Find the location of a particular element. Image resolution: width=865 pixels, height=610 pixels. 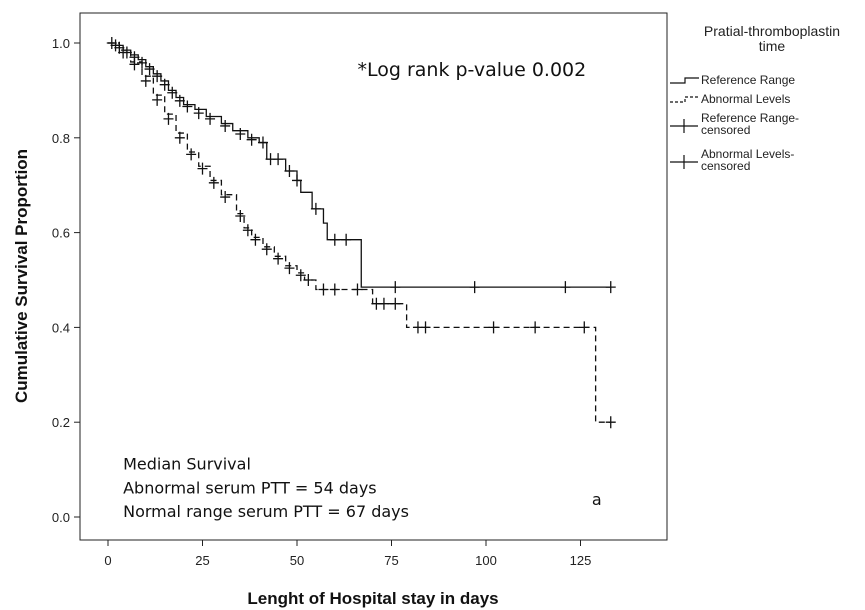

y-tick-label: 0.0 is located at coordinates (61, 517).